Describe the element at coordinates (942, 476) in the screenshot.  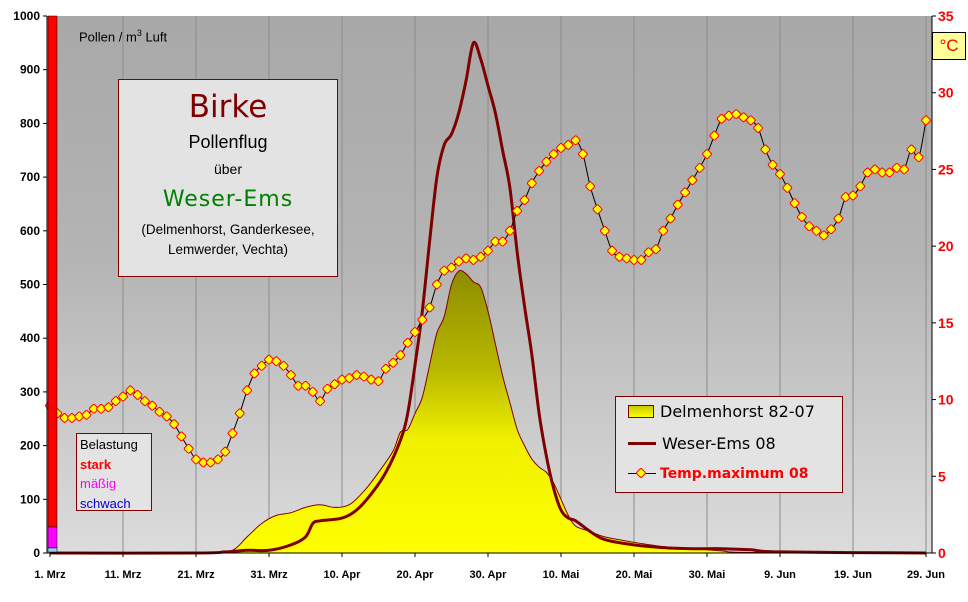
I see `svg-text: 5` at that location.